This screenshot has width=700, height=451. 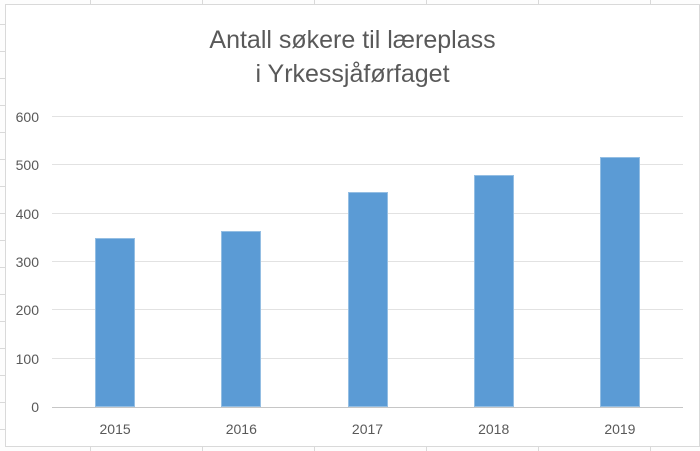 I want to click on y-tick-label: 100, so click(x=27, y=358).